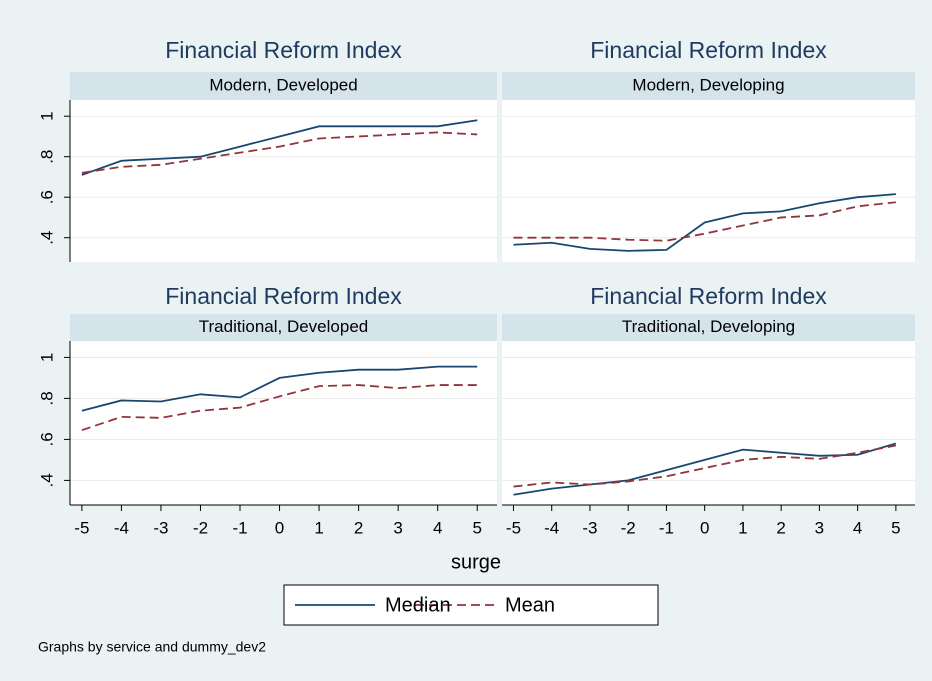 This screenshot has height=681, width=932. I want to click on panel-subtitle: Modern, Developing, so click(708, 84).